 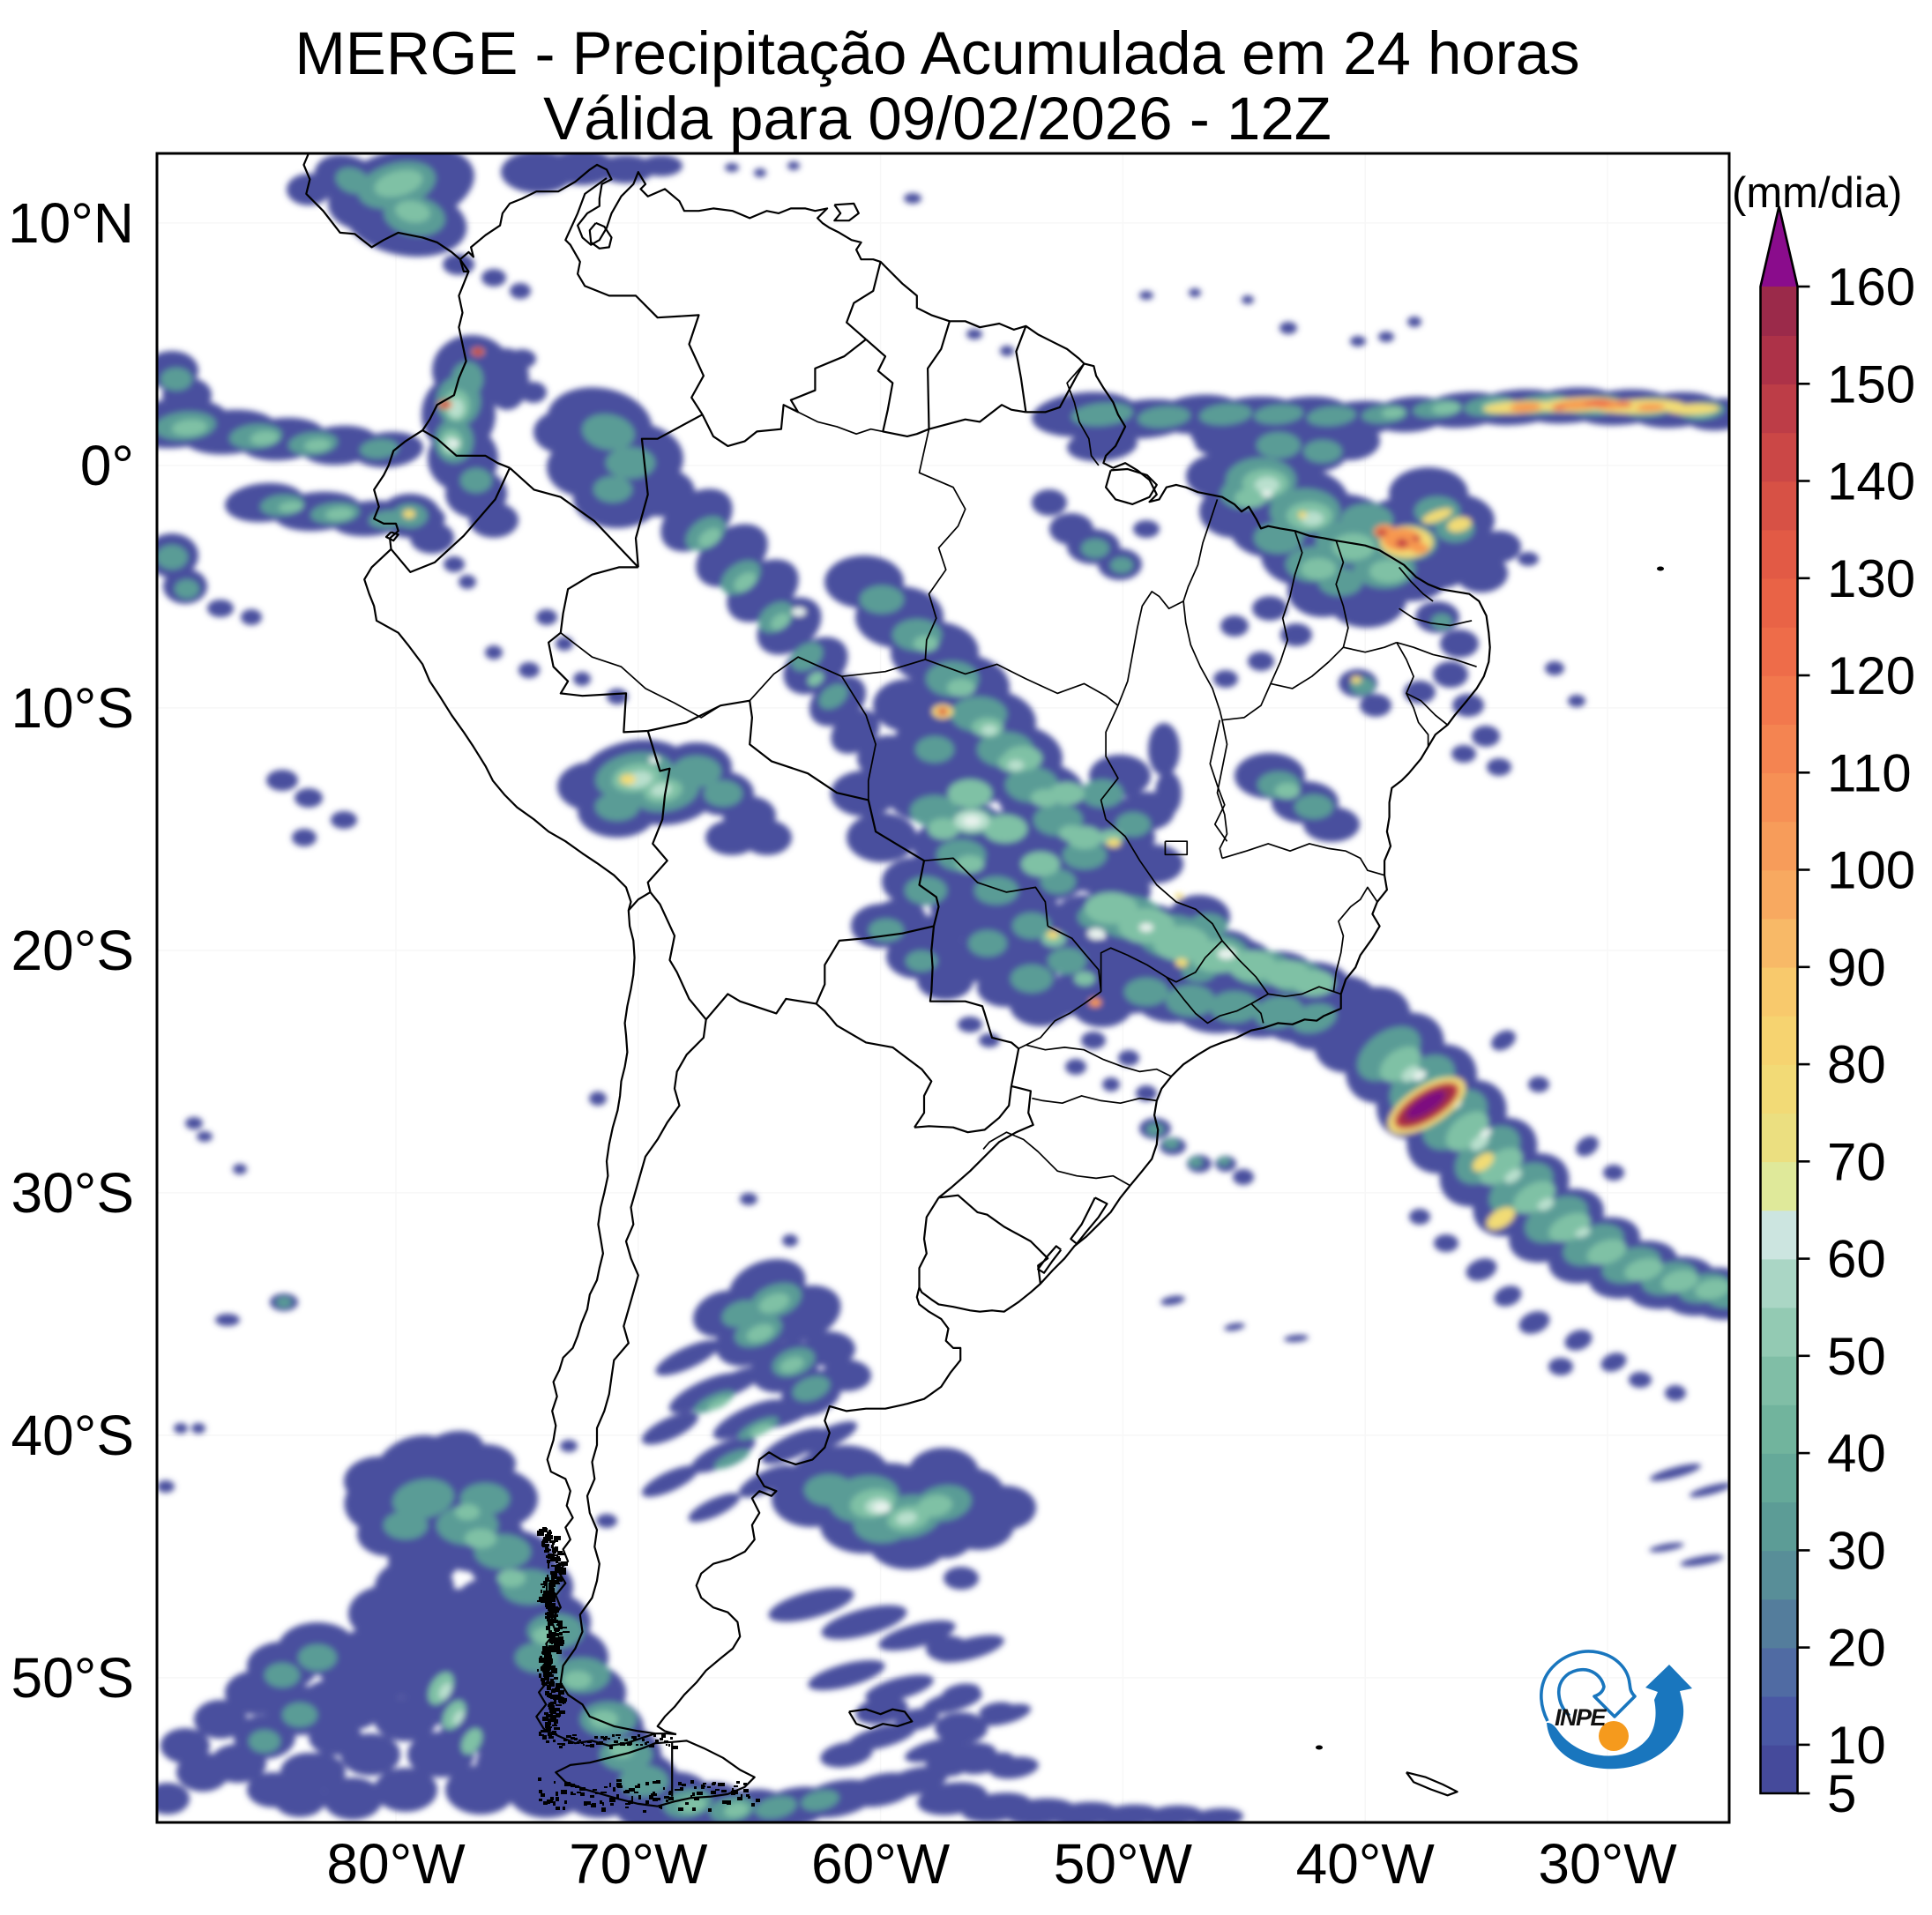 I want to click on svg-text: Válida para 09/02/2026 - 12Z, so click(x=937, y=119).